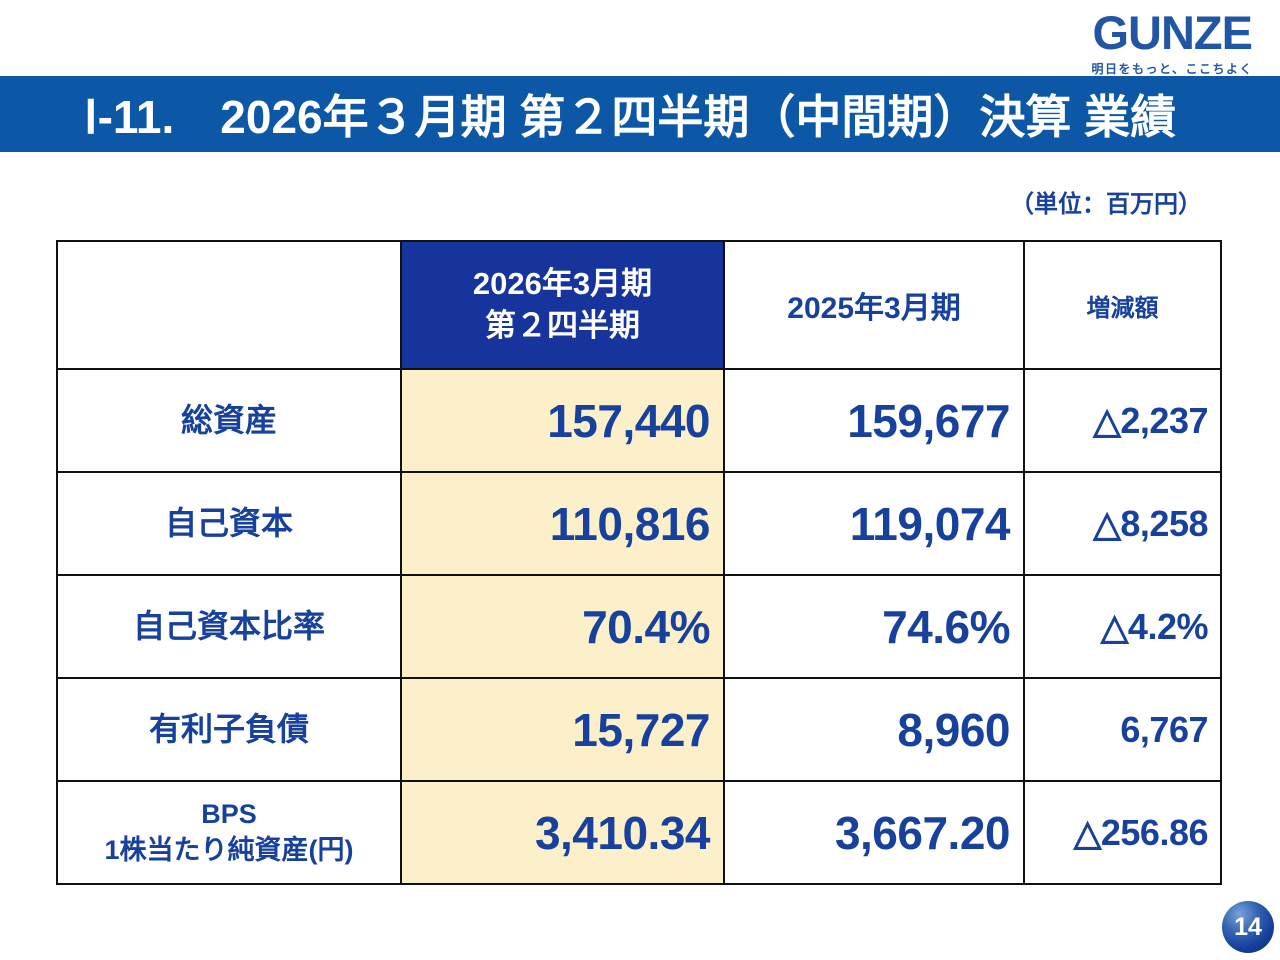 This screenshot has height=960, width=1280. Describe the element at coordinates (875, 421) in the screenshot. I see `value-prior-total-assets: 159,677` at that location.